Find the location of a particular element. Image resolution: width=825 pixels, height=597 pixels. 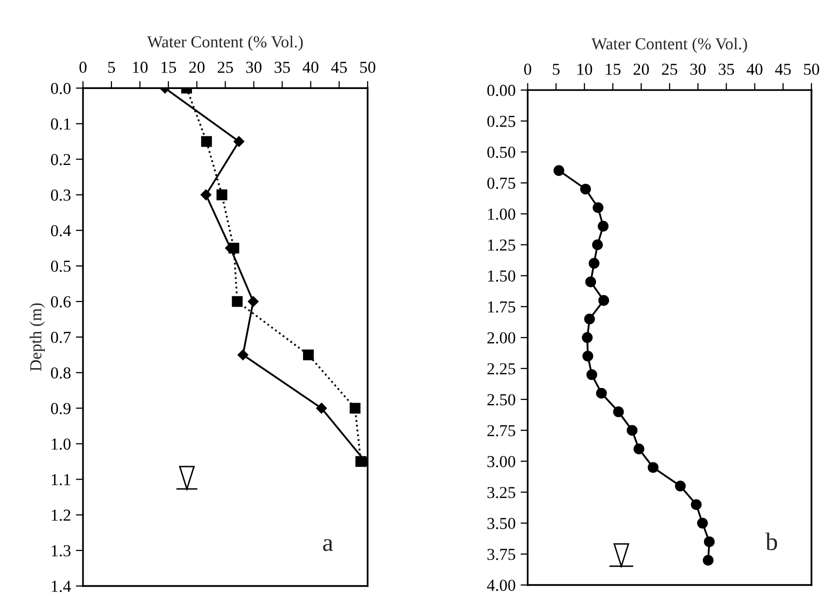

y-tick-label: 0.25 is located at coordinates (501, 122).